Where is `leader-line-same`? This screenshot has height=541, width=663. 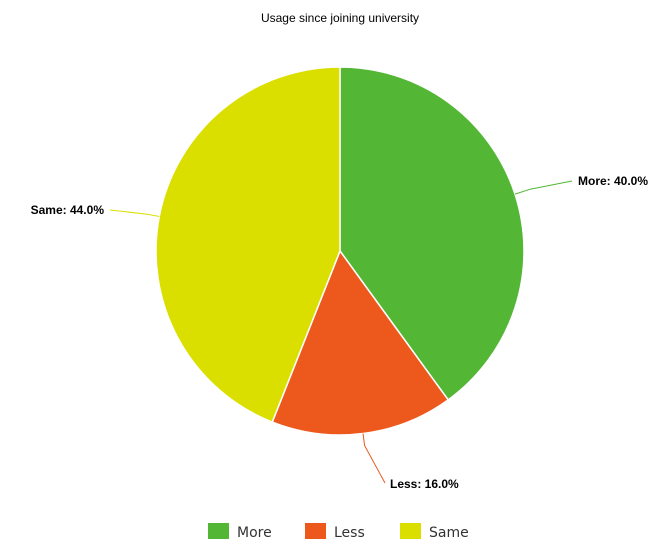
leader-line-same is located at coordinates (134, 213).